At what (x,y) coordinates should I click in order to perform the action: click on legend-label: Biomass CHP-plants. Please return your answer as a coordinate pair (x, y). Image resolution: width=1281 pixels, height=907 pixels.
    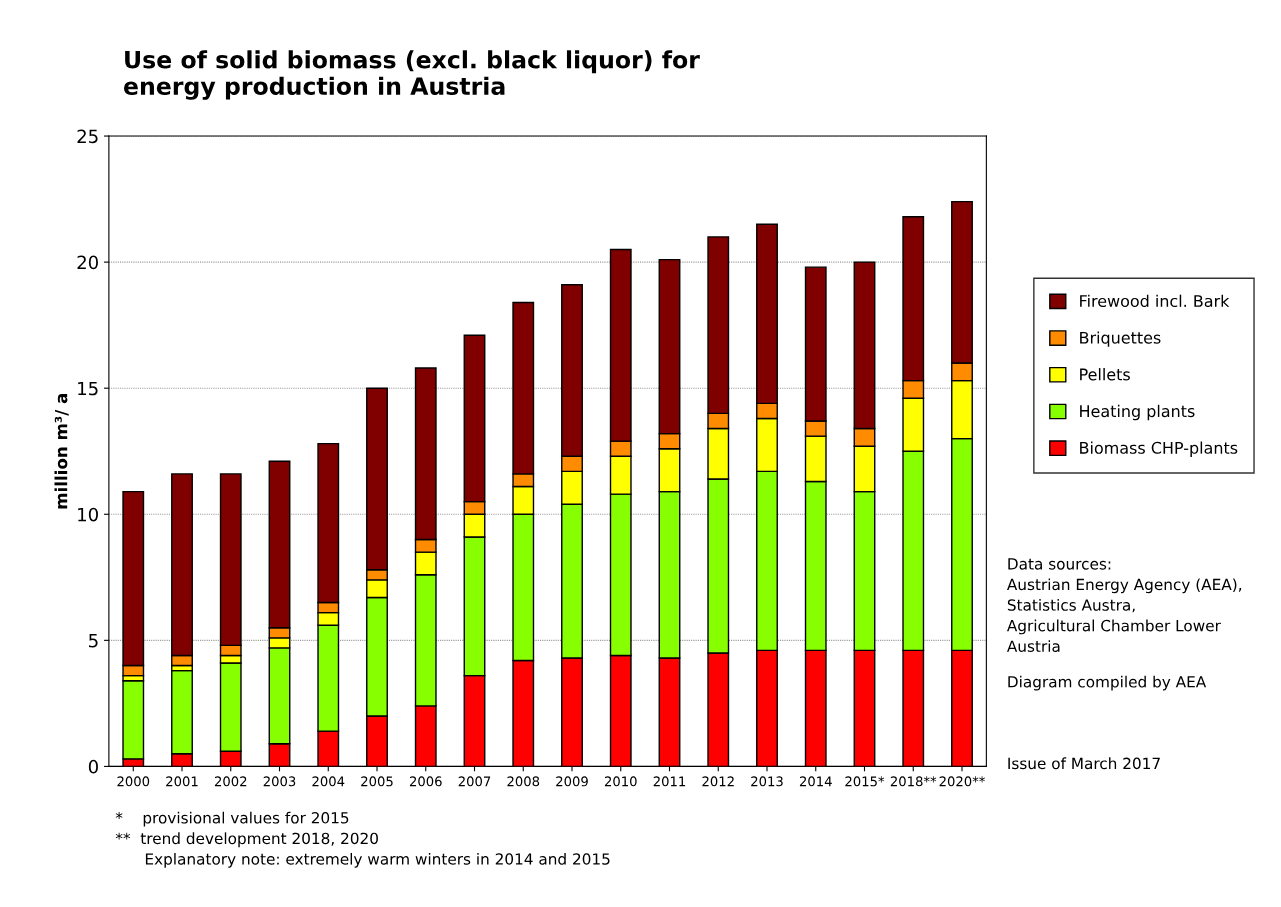
    Looking at the image, I should click on (1159, 449).